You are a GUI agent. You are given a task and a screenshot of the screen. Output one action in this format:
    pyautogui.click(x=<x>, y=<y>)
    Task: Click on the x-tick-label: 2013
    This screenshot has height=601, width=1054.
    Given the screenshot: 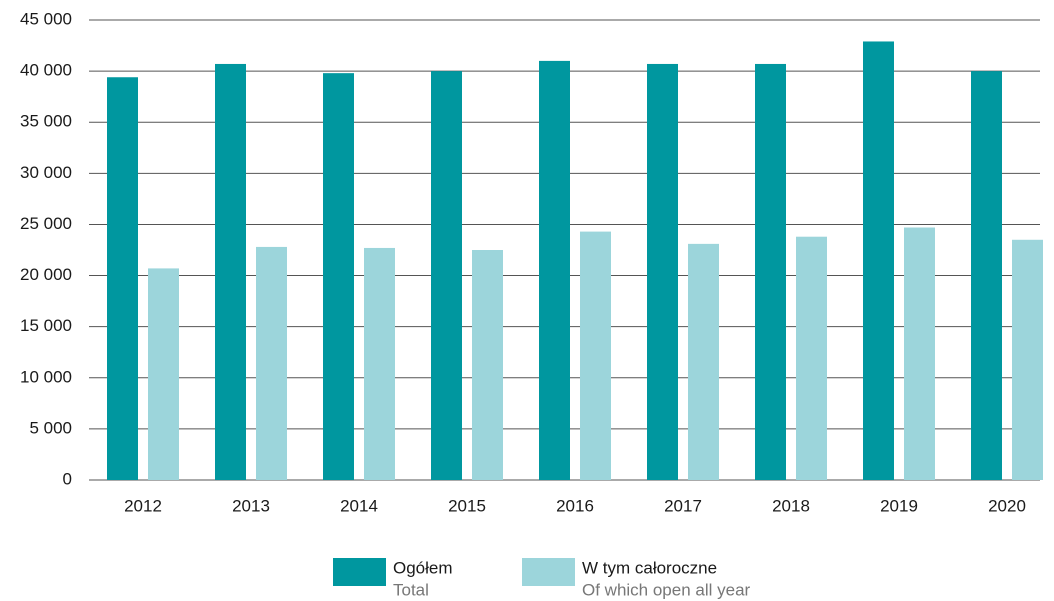 What is the action you would take?
    pyautogui.click(x=251, y=505)
    